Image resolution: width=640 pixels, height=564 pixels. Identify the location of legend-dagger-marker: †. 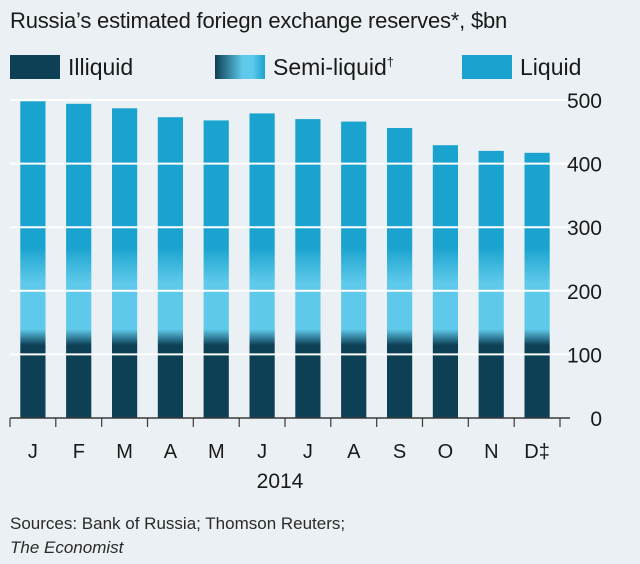
(390, 61).